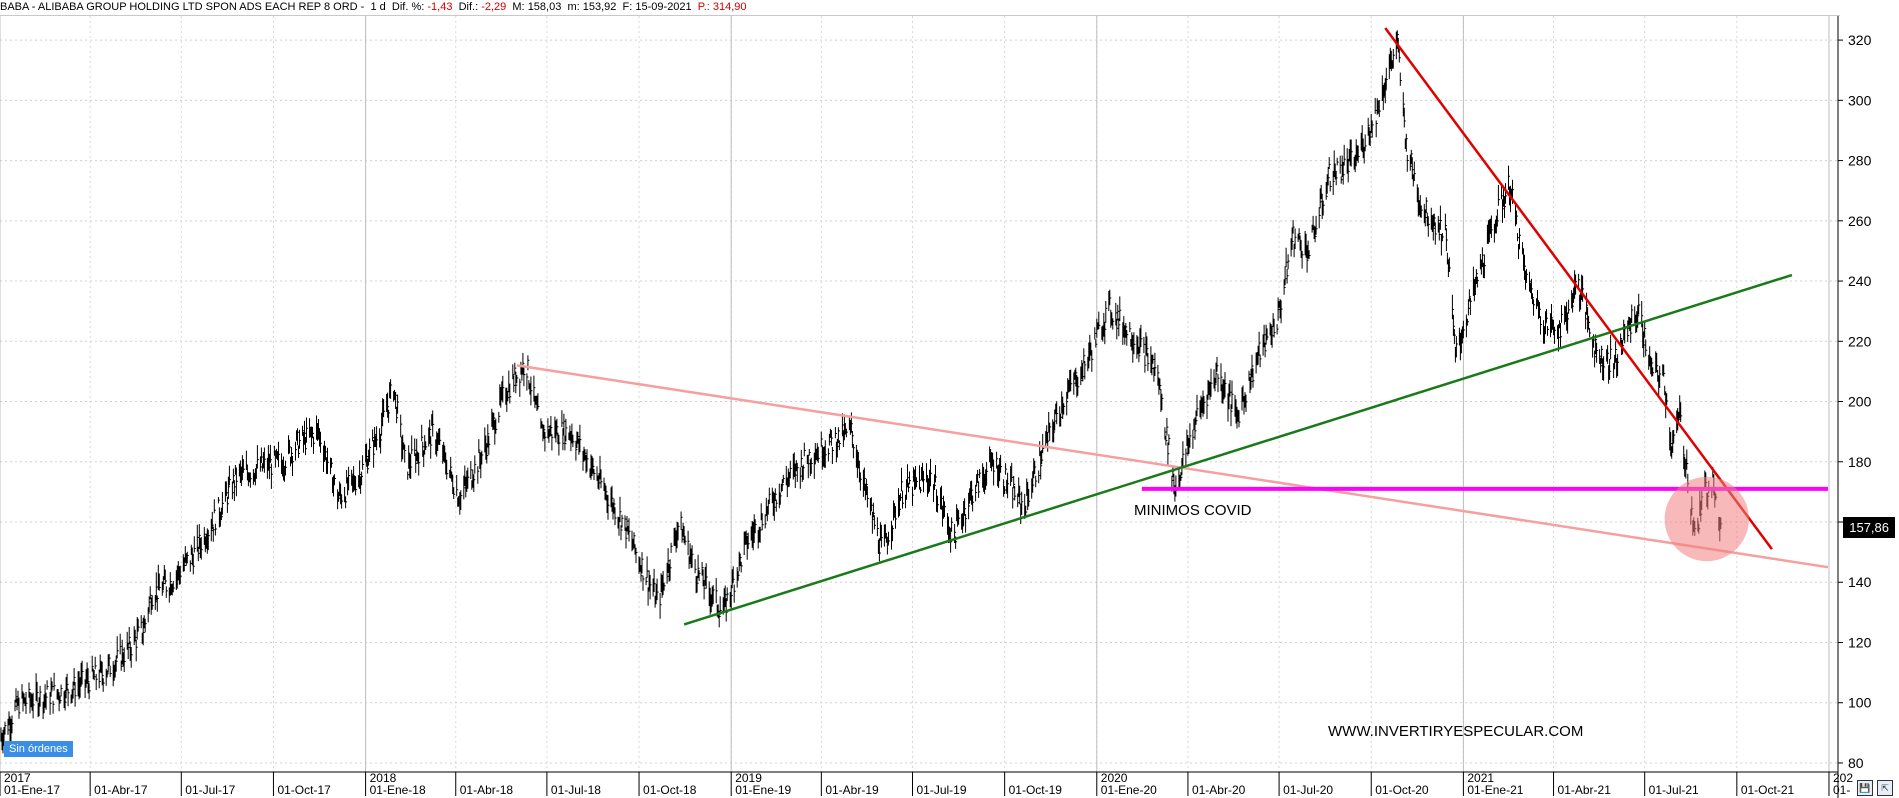 Image resolution: width=1899 pixels, height=798 pixels. Describe the element at coordinates (599, 7) in the screenshot. I see `min-value: 153,92` at that location.